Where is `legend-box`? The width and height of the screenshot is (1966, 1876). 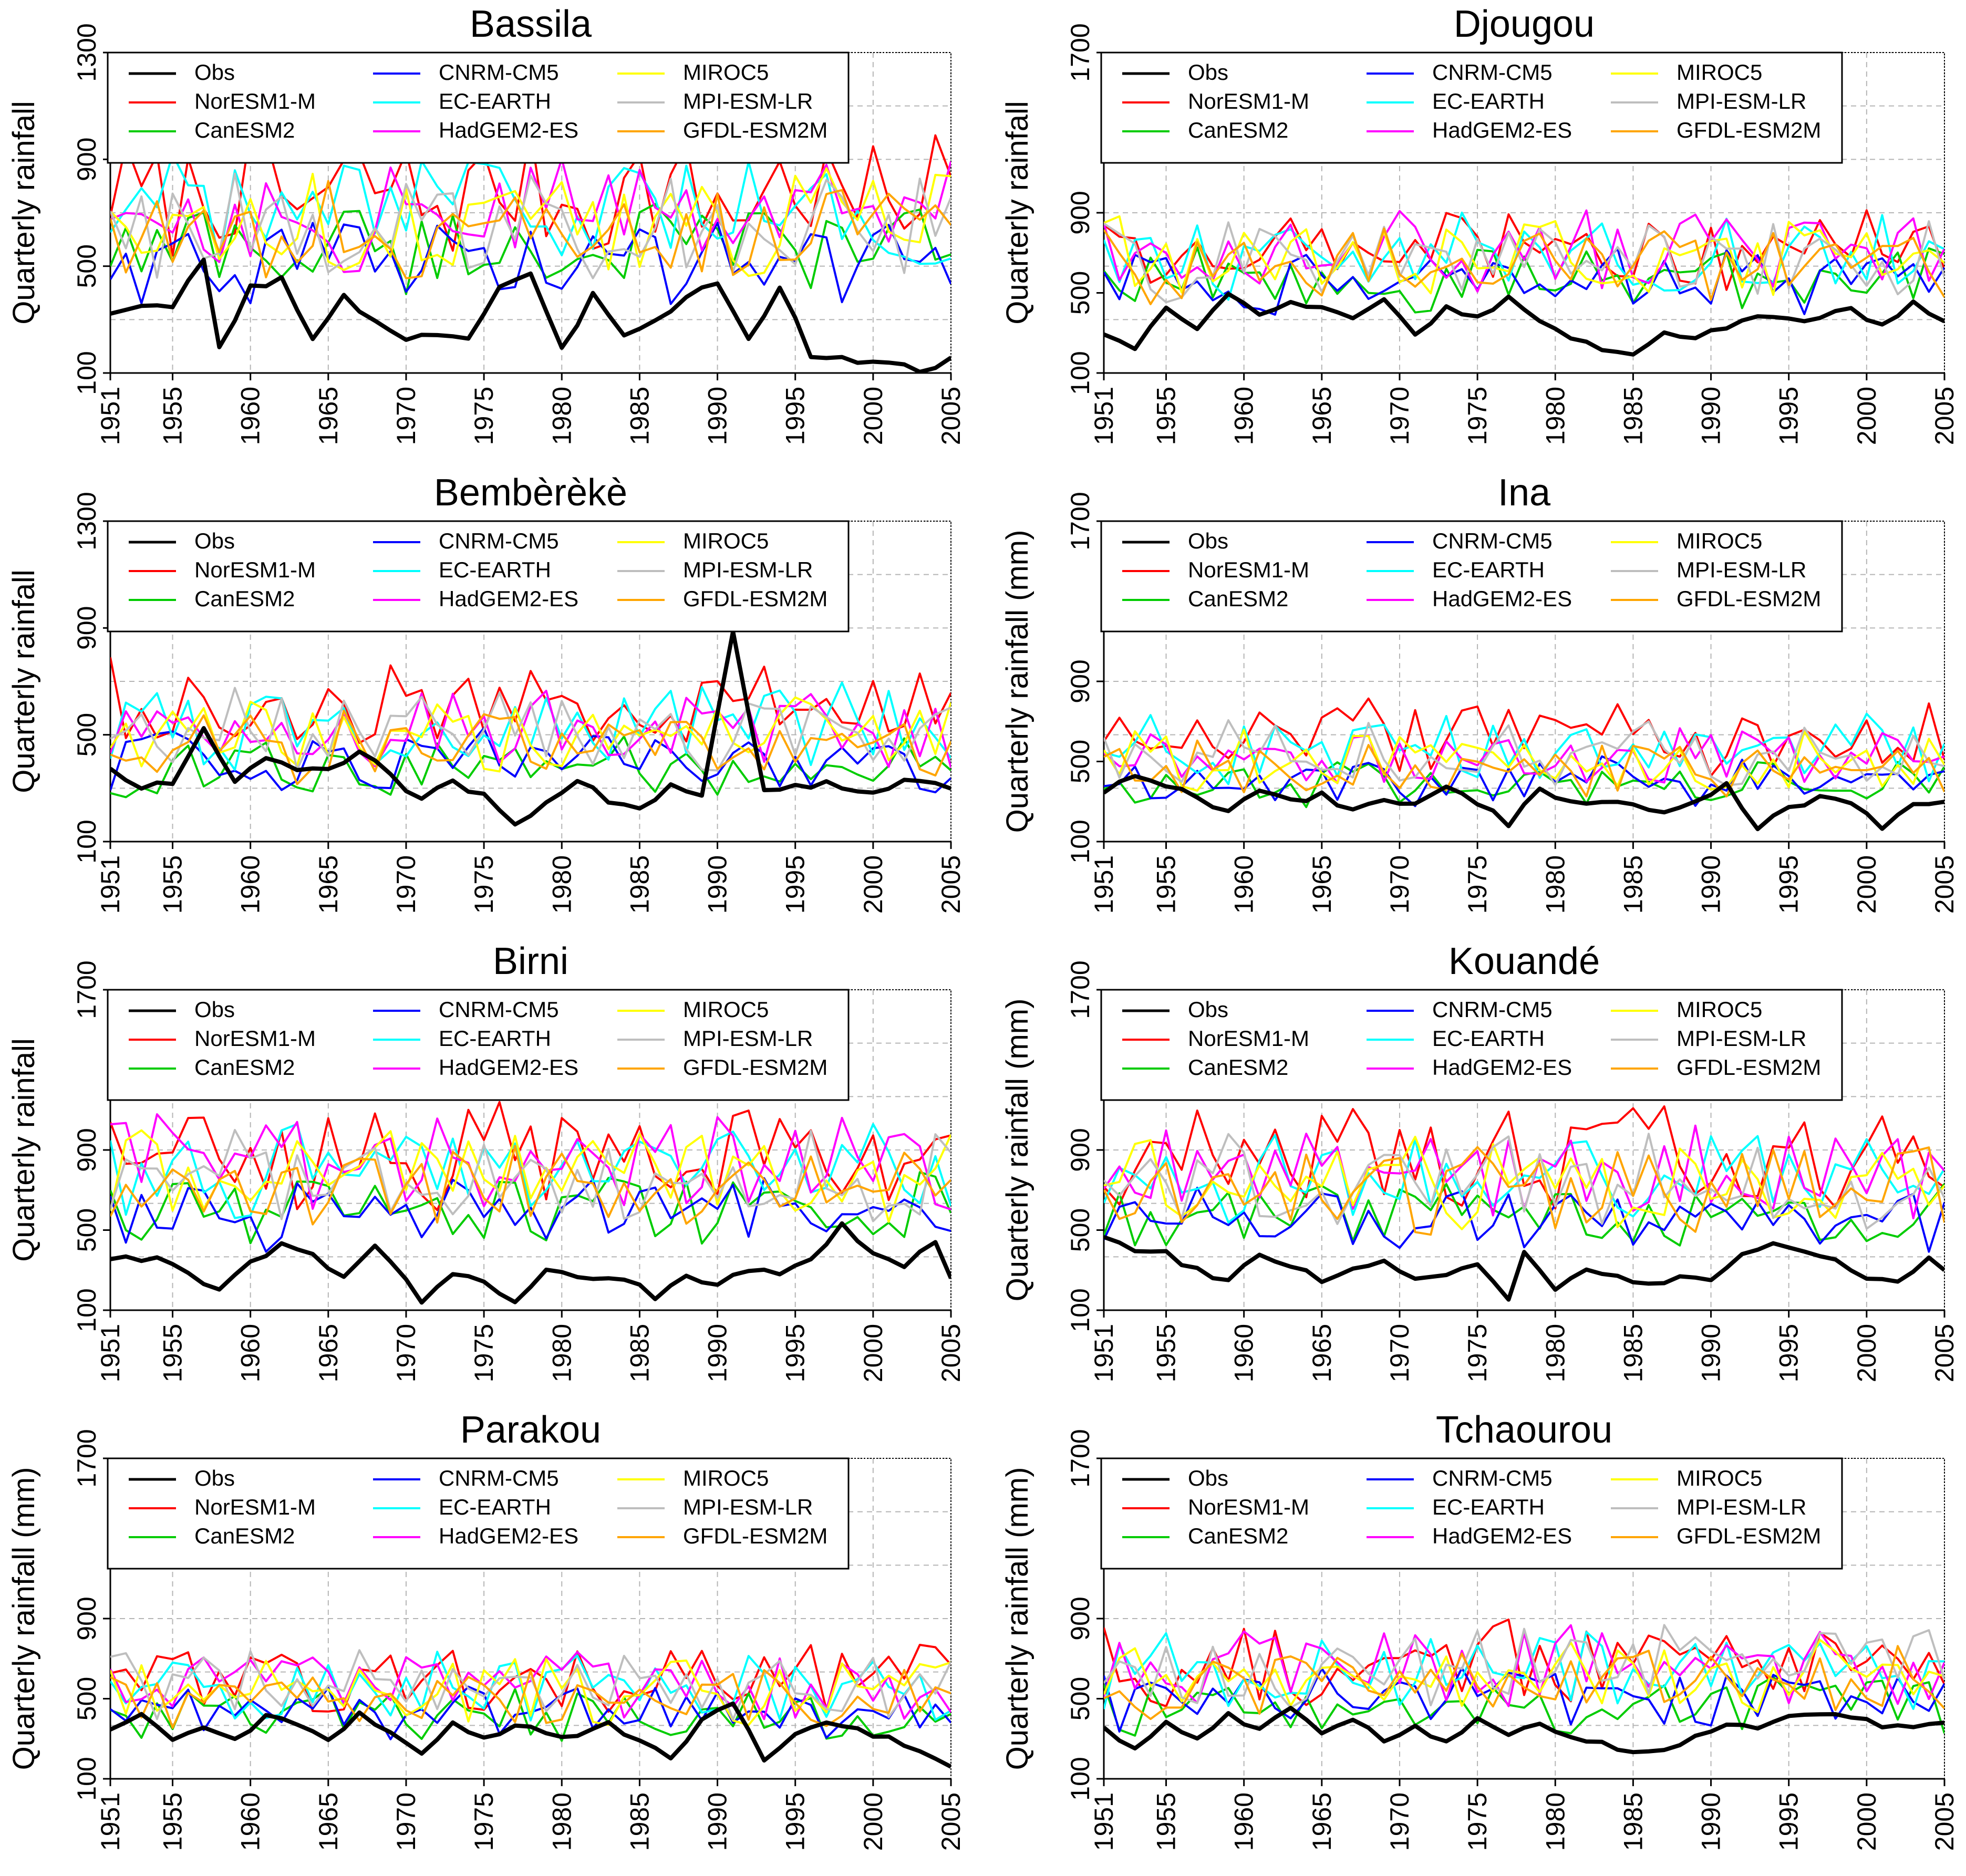
legend-box is located at coordinates (1472, 1514).